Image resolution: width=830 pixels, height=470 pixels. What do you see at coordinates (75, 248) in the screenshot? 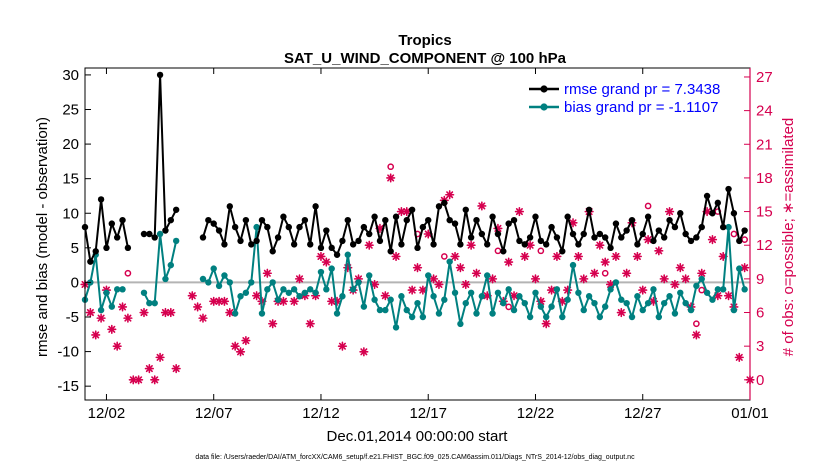
I see `y-tick-label: 5` at bounding box center [75, 248].